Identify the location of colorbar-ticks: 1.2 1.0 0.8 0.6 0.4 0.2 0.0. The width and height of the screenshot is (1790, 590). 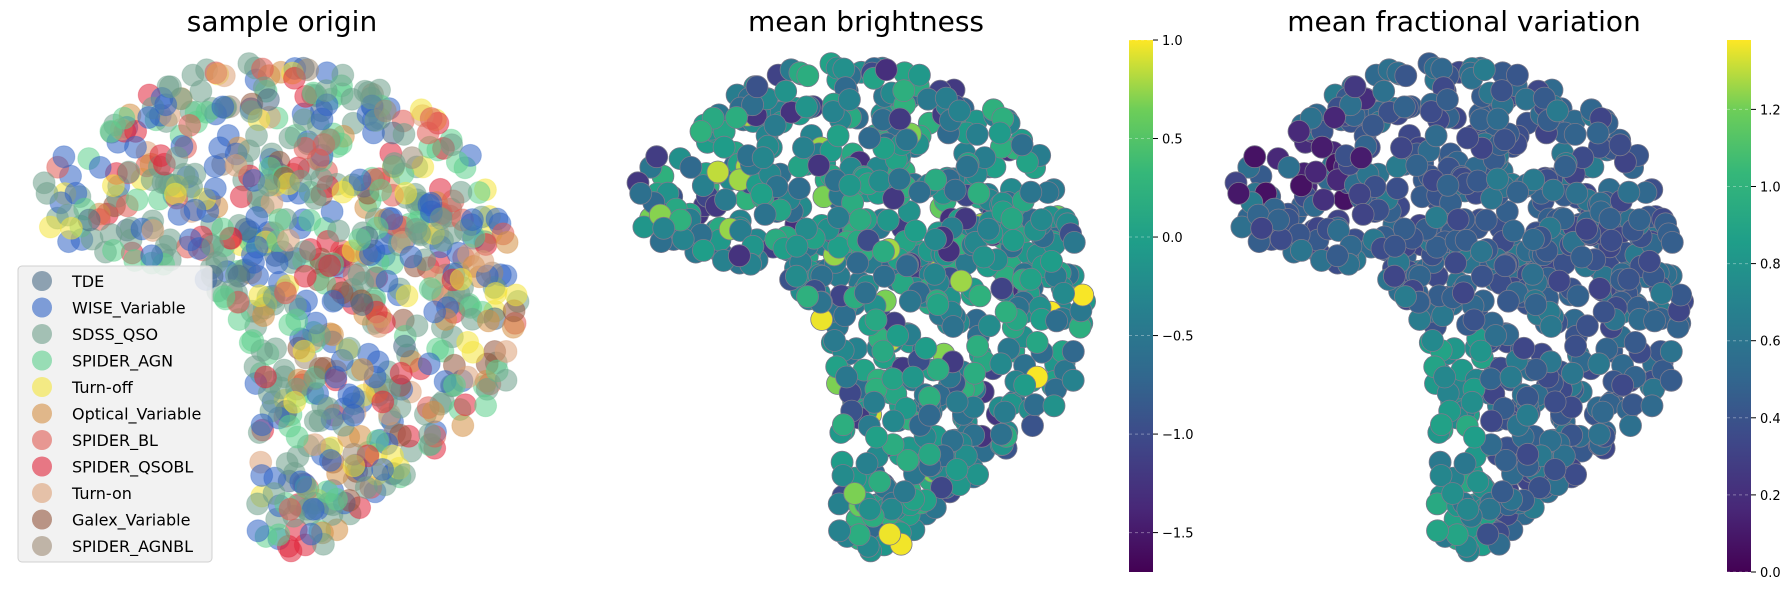
(1754, 342).